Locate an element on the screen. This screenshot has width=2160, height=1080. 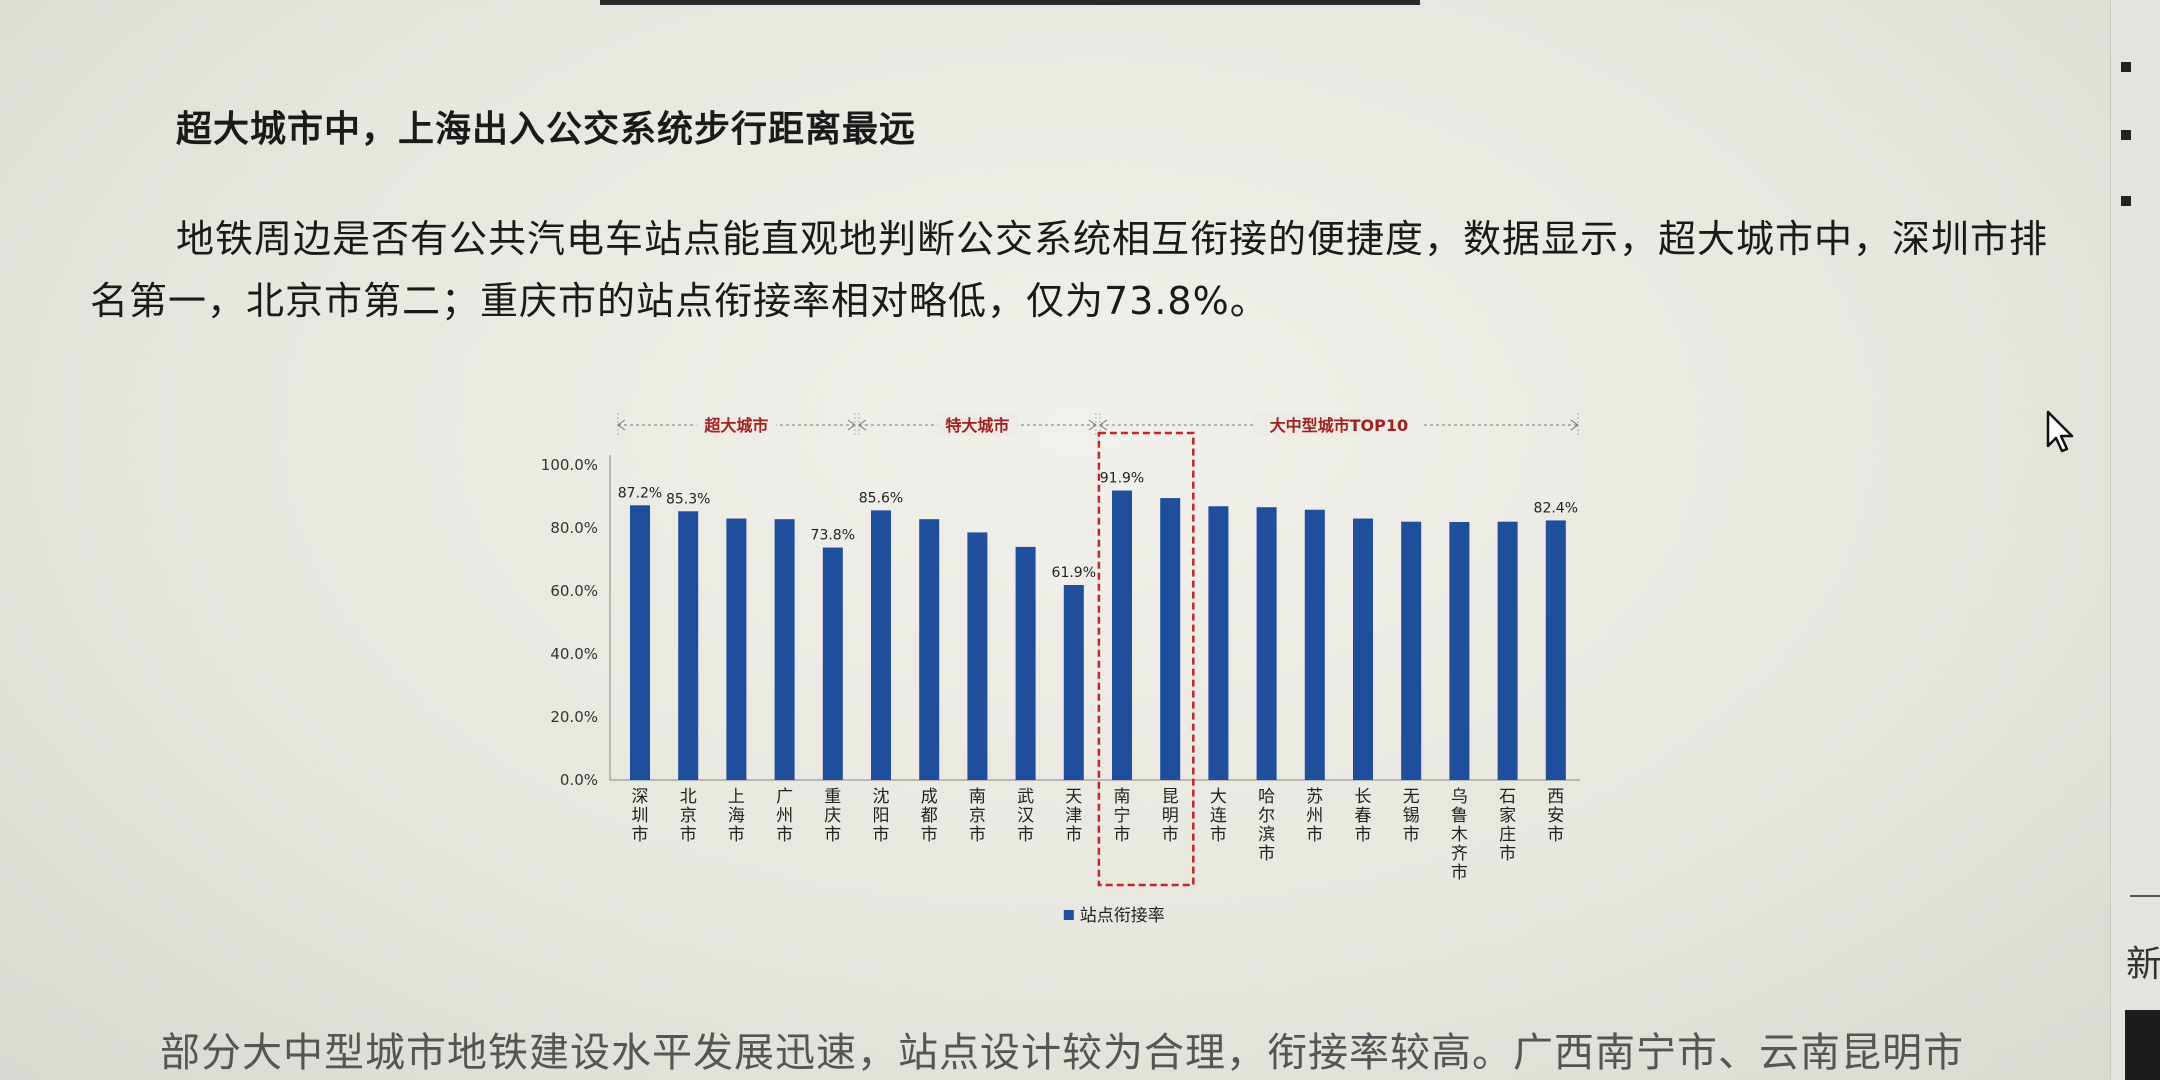
category-label: 无锡市 is located at coordinates (1411, 816).